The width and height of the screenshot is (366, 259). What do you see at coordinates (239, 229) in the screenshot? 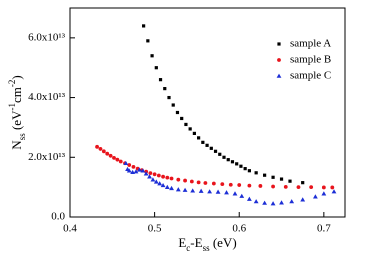
I see `x-tick-label: 0.6` at bounding box center [239, 229].